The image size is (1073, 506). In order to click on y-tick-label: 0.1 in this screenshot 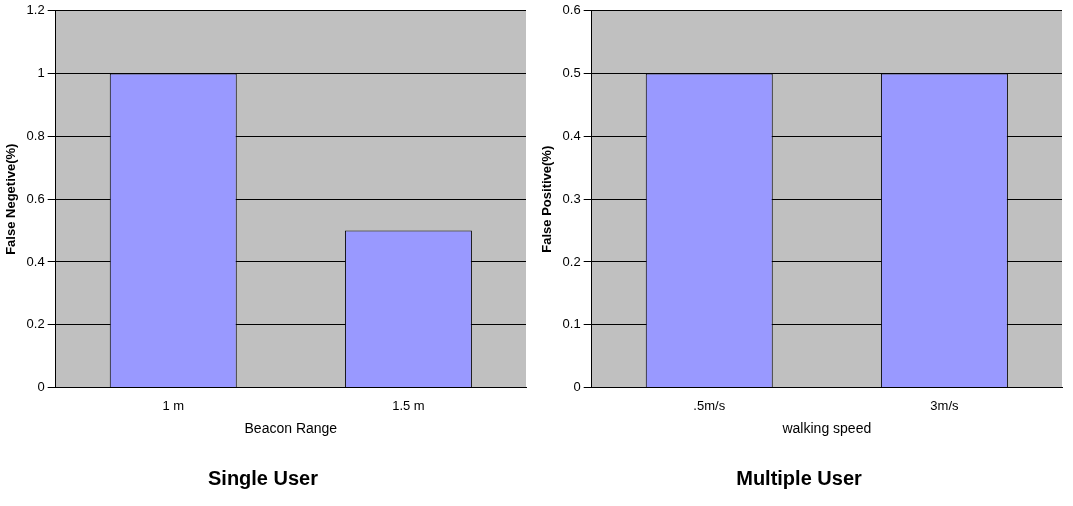, I will do `click(571, 324)`.